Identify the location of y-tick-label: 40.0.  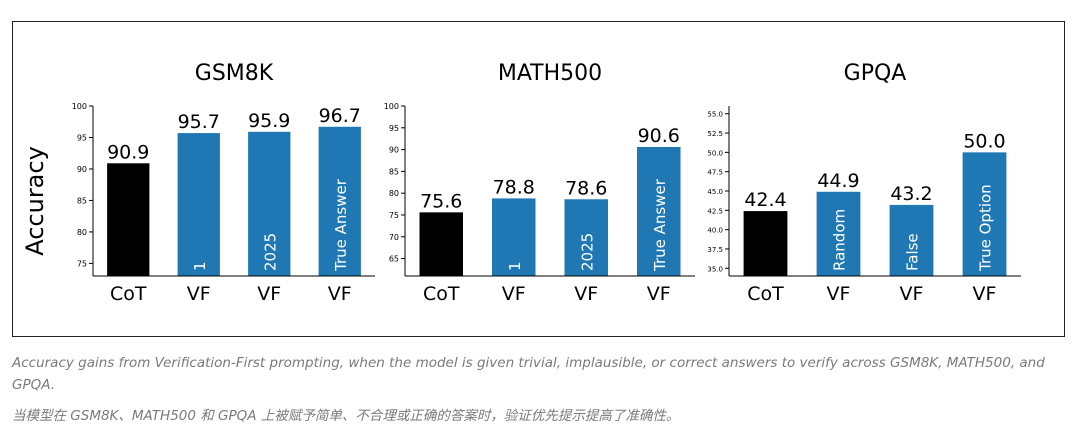
(715, 231).